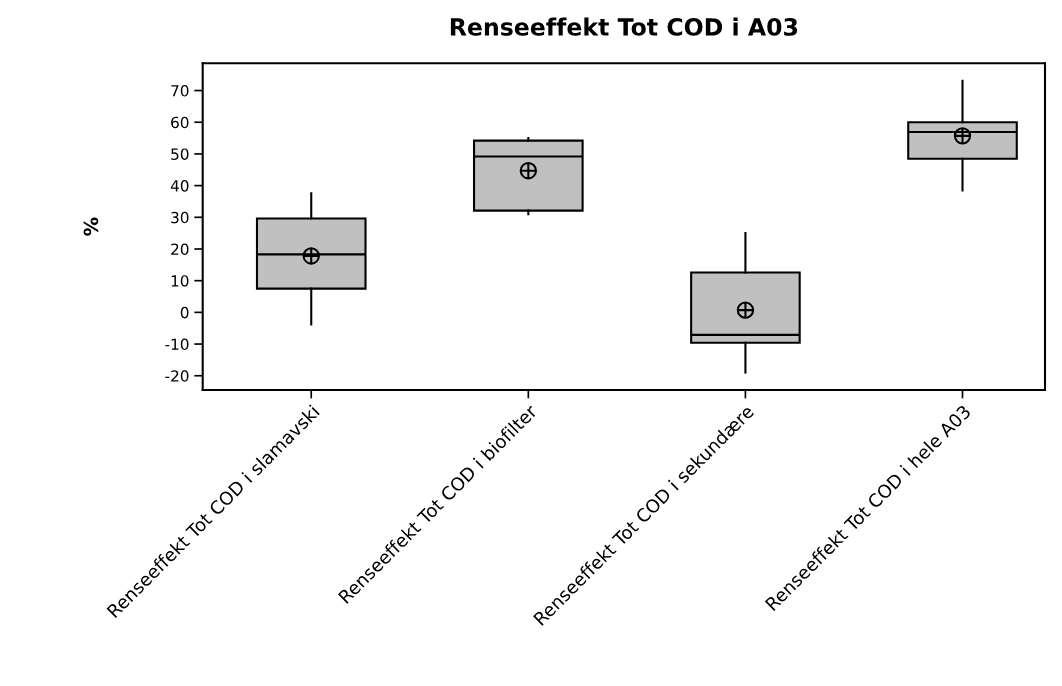  Describe the element at coordinates (180, 281) in the screenshot. I see `y-tick-label: 10` at that location.